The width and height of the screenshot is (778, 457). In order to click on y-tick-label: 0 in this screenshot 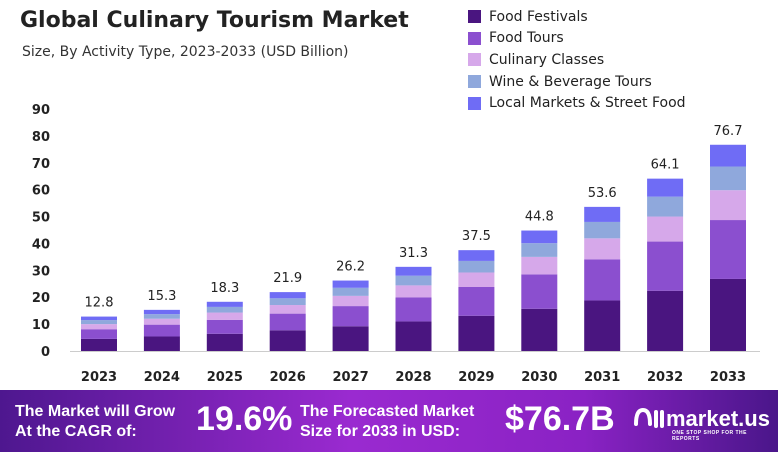, I will do `click(45, 352)`.